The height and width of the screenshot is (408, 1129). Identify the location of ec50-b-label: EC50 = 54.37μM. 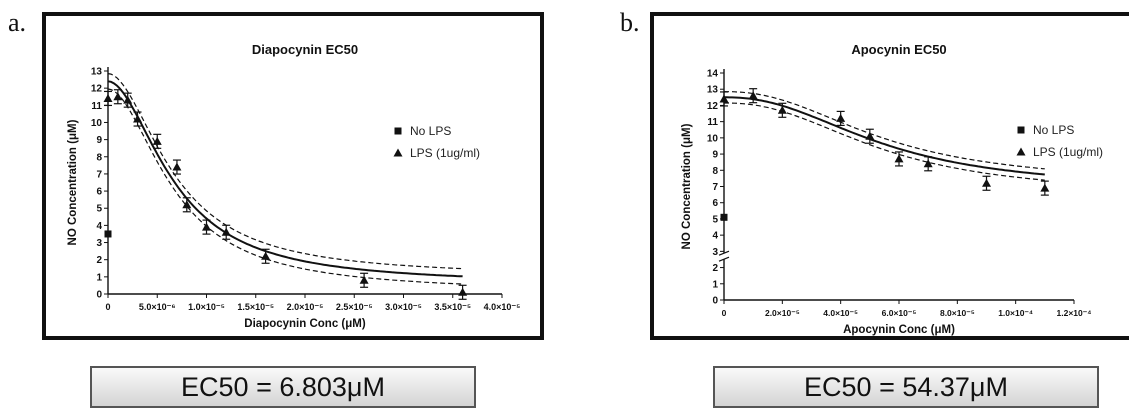
(906, 386).